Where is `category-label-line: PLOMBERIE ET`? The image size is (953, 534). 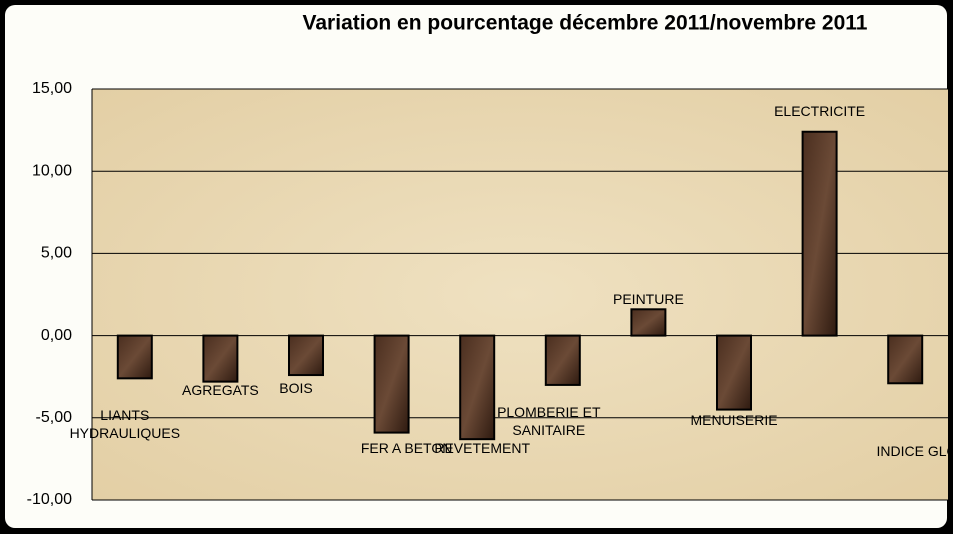
category-label-line: PLOMBERIE ET is located at coordinates (549, 412).